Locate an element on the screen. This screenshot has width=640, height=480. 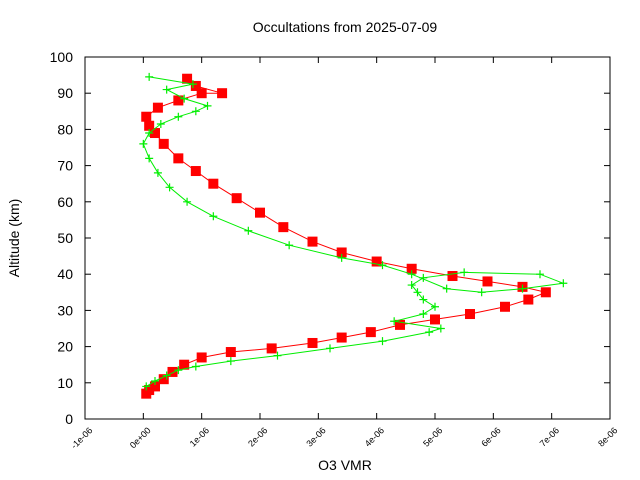
x-axis-label: O3 VMR is located at coordinates (345, 465).